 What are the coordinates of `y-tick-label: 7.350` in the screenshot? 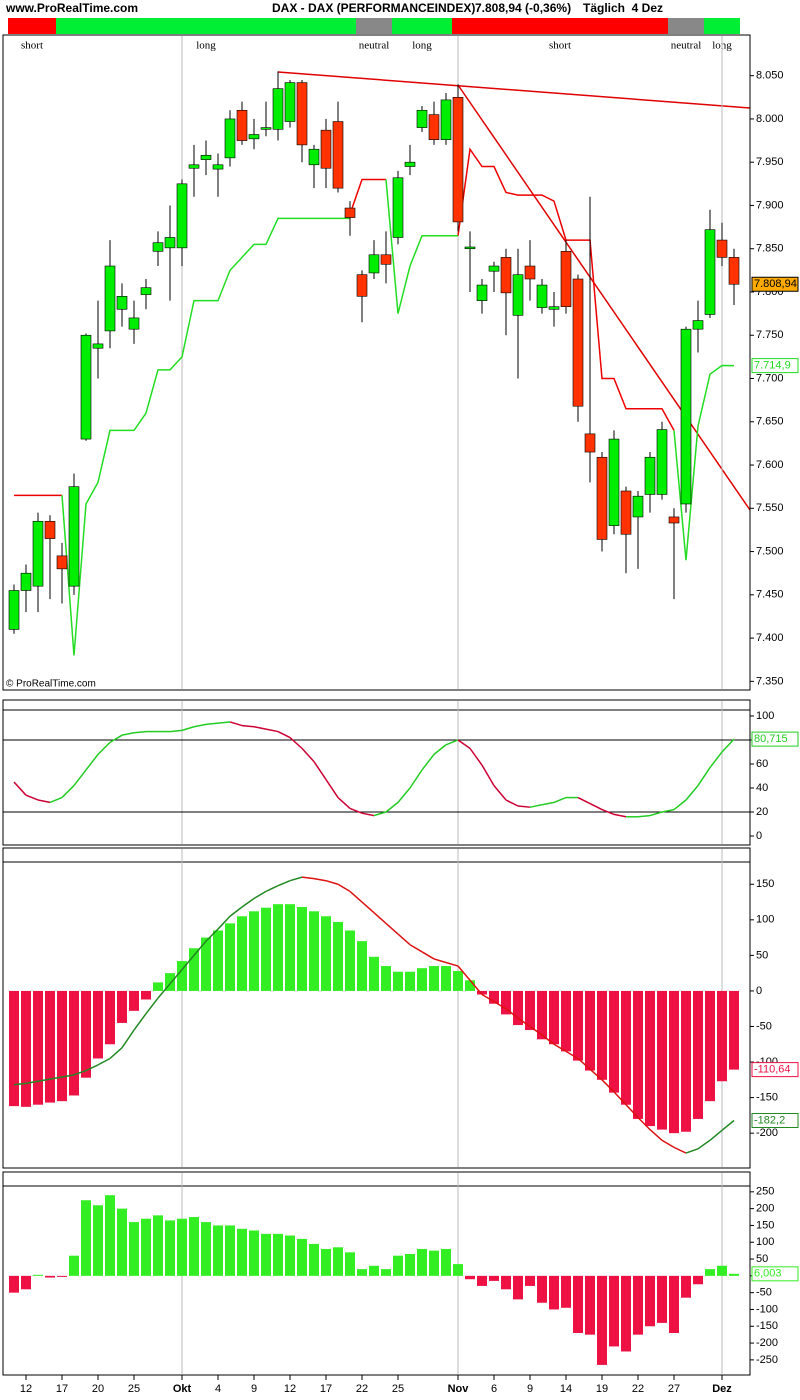 It's located at (770, 681).